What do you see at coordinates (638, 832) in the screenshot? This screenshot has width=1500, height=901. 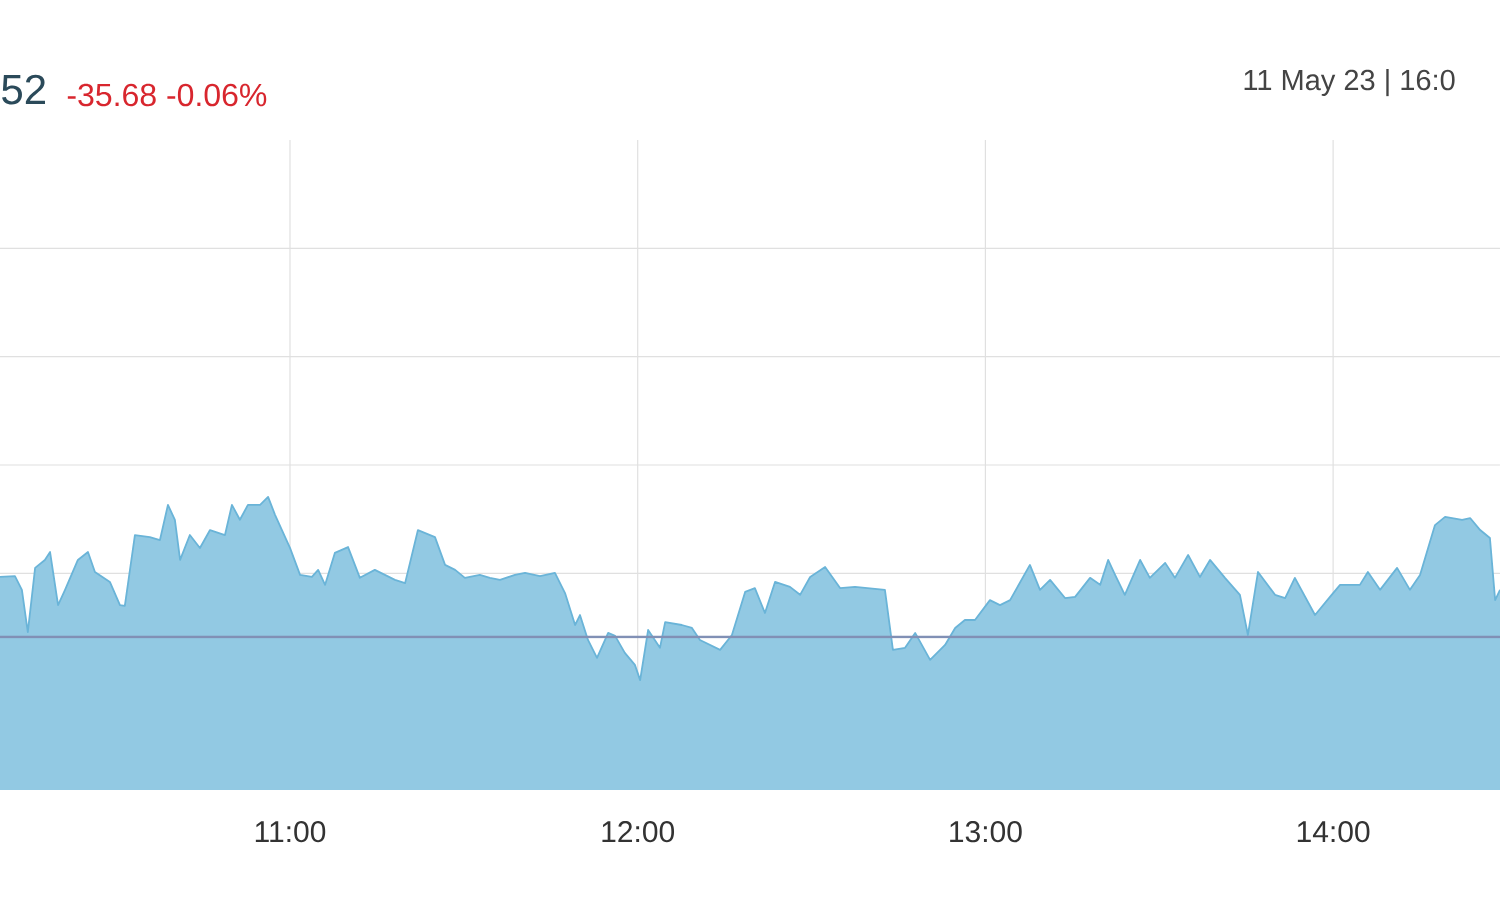 I see `x-tick-label: 12:00` at bounding box center [638, 832].